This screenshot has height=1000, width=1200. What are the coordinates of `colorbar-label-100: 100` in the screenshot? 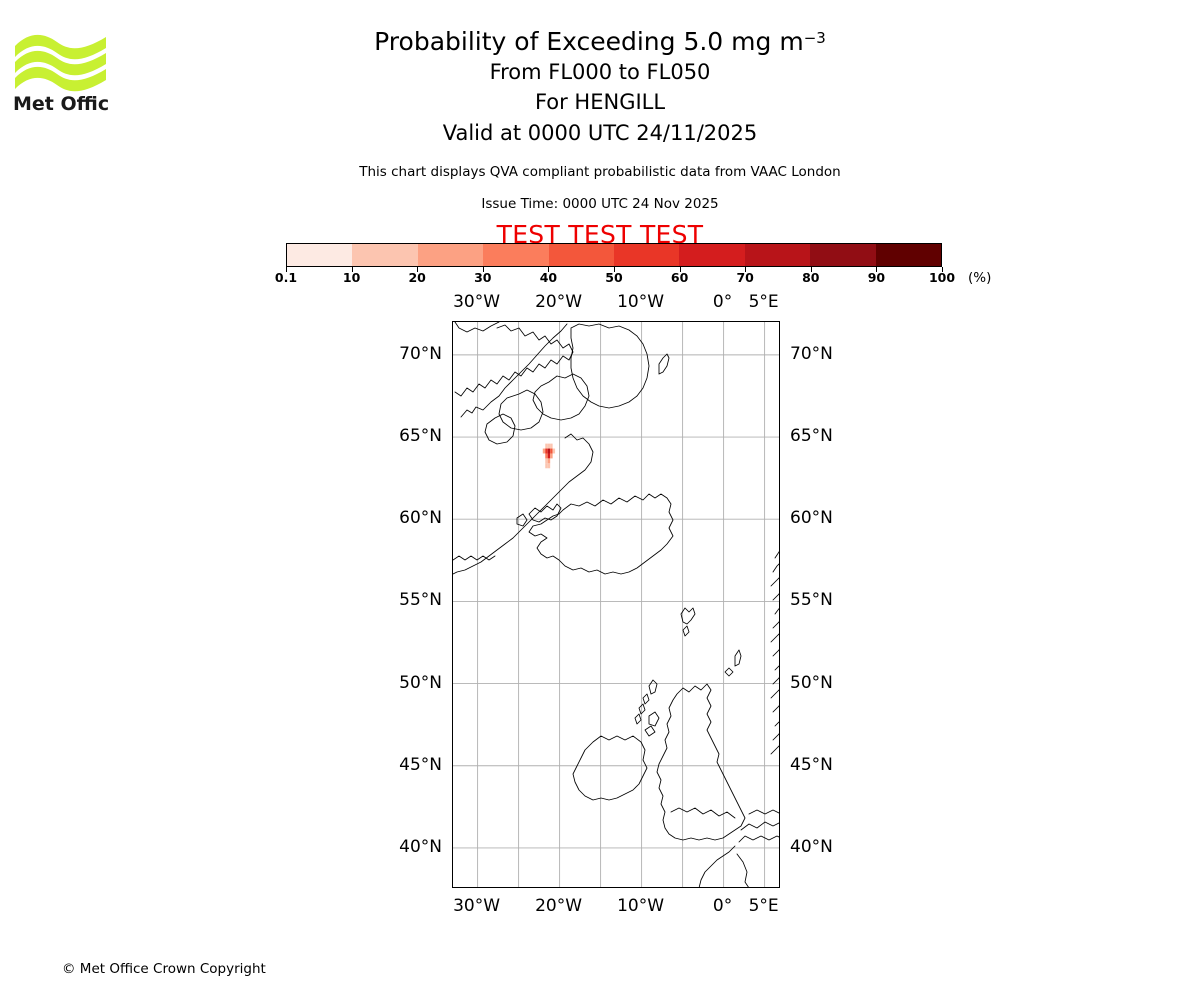 It's located at (942, 277).